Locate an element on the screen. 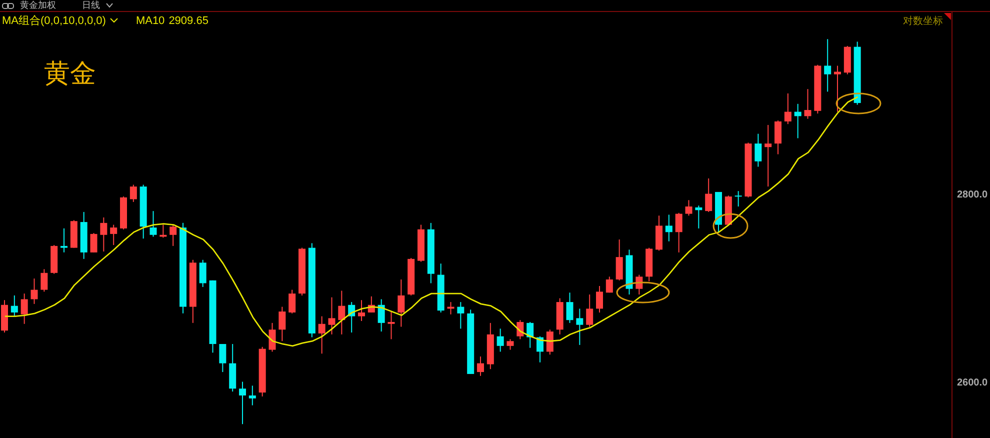 The width and height of the screenshot is (990, 438). y-tick-label: 2800.0 is located at coordinates (972, 194).